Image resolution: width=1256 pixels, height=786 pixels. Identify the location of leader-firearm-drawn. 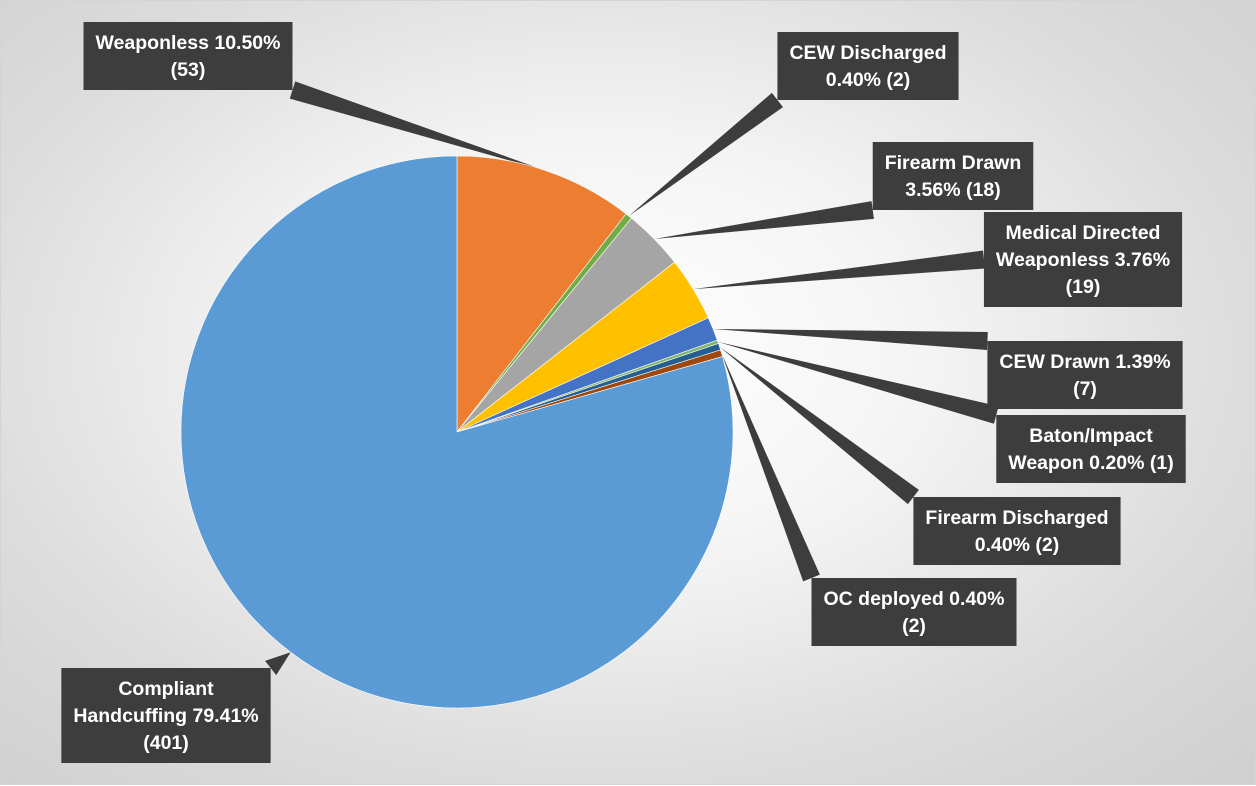
(764, 220).